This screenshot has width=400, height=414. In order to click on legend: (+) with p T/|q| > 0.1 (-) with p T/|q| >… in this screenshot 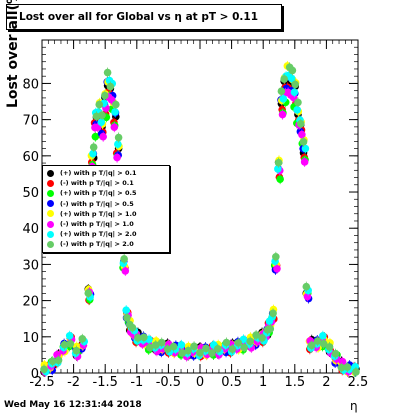, I will do `click(106, 209)`.